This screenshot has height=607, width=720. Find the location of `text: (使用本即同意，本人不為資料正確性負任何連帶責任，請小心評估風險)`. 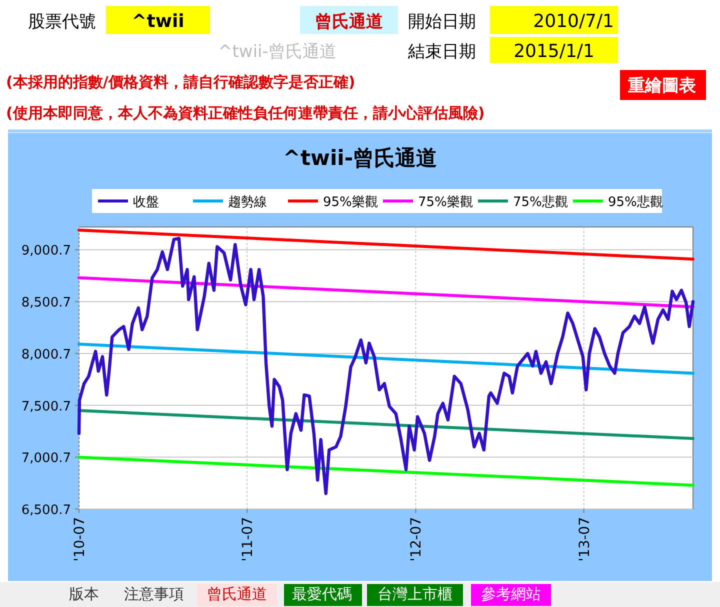

text: (使用本即同意，本人不為資料正確性負任何連帶責任，請小心評估風險) is located at coordinates (245, 113).